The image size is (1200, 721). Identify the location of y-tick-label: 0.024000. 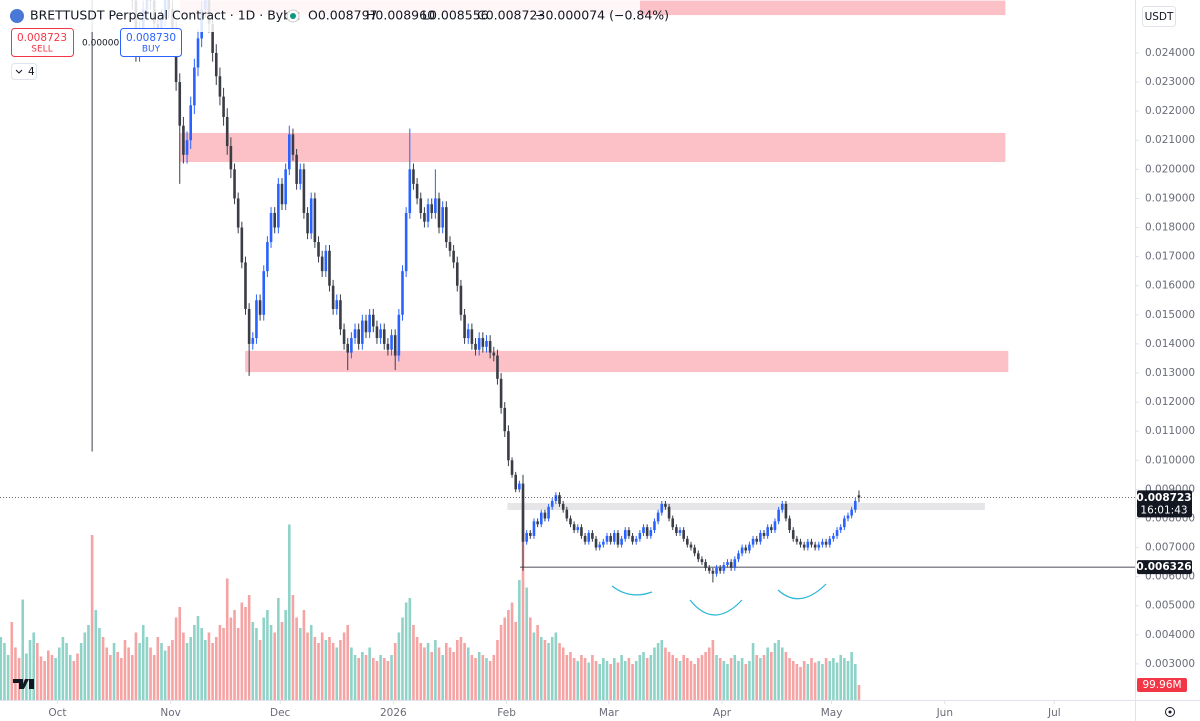
(1170, 53).